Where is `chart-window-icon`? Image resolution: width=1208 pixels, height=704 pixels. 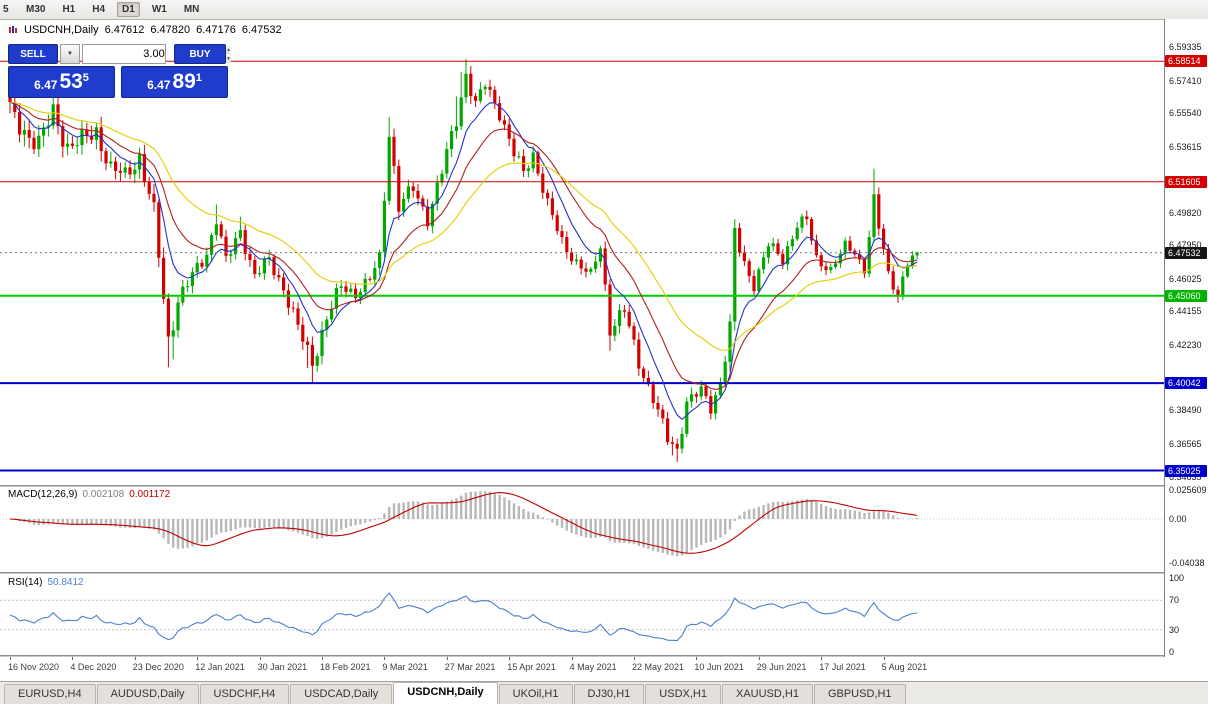
chart-window-icon is located at coordinates (13, 30).